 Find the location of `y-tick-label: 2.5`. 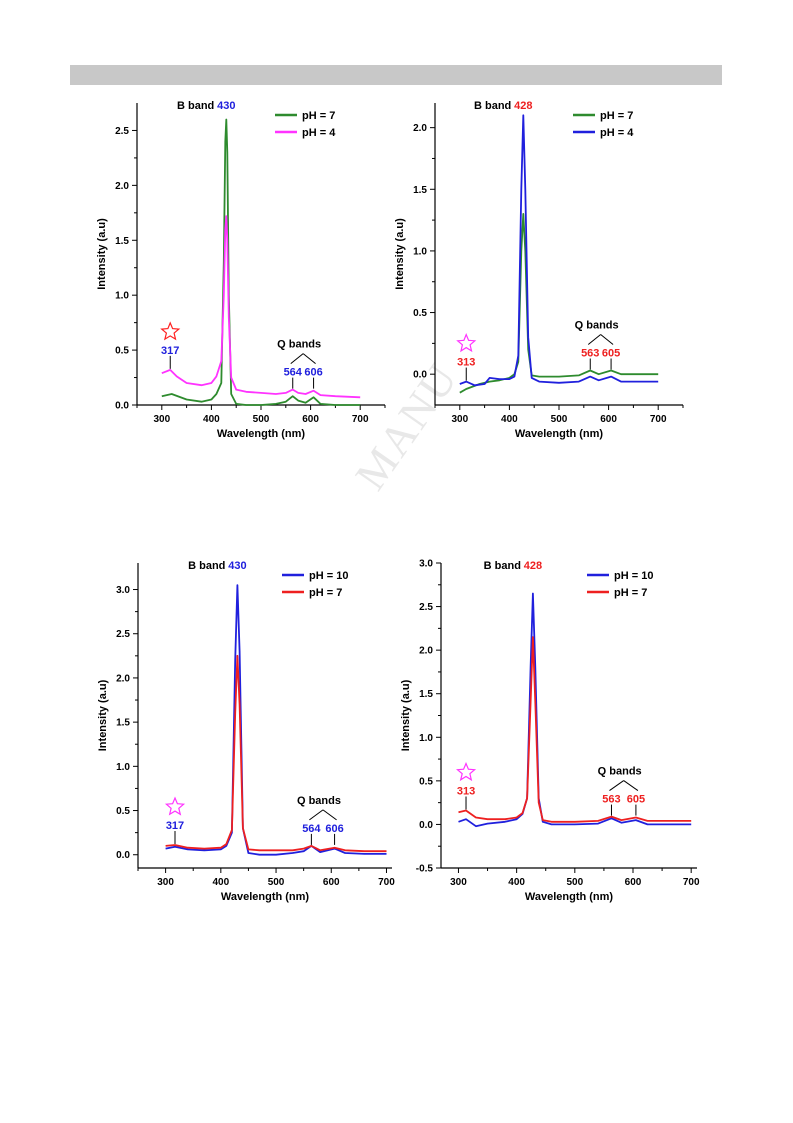

y-tick-label: 2.5 is located at coordinates (426, 607).